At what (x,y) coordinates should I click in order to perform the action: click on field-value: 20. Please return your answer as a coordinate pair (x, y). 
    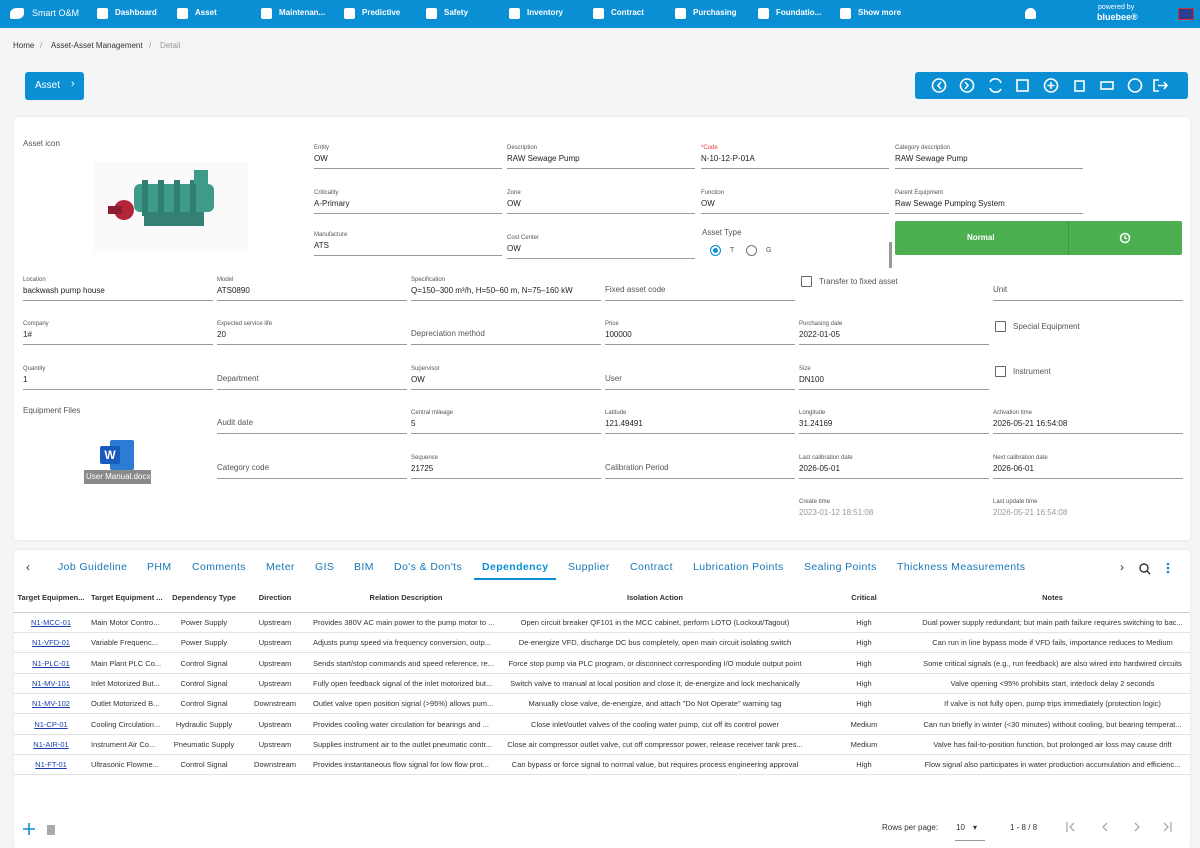
    Looking at the image, I should click on (221, 334).